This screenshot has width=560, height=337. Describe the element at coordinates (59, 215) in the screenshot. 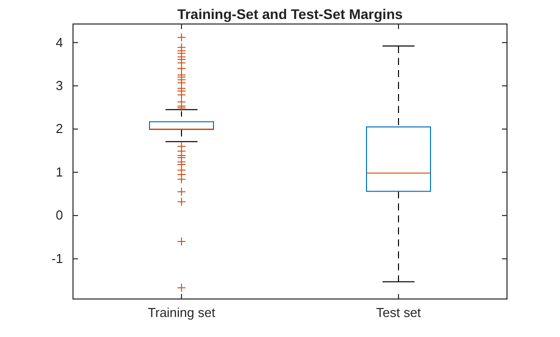

I see `y-tick-label: 0` at that location.